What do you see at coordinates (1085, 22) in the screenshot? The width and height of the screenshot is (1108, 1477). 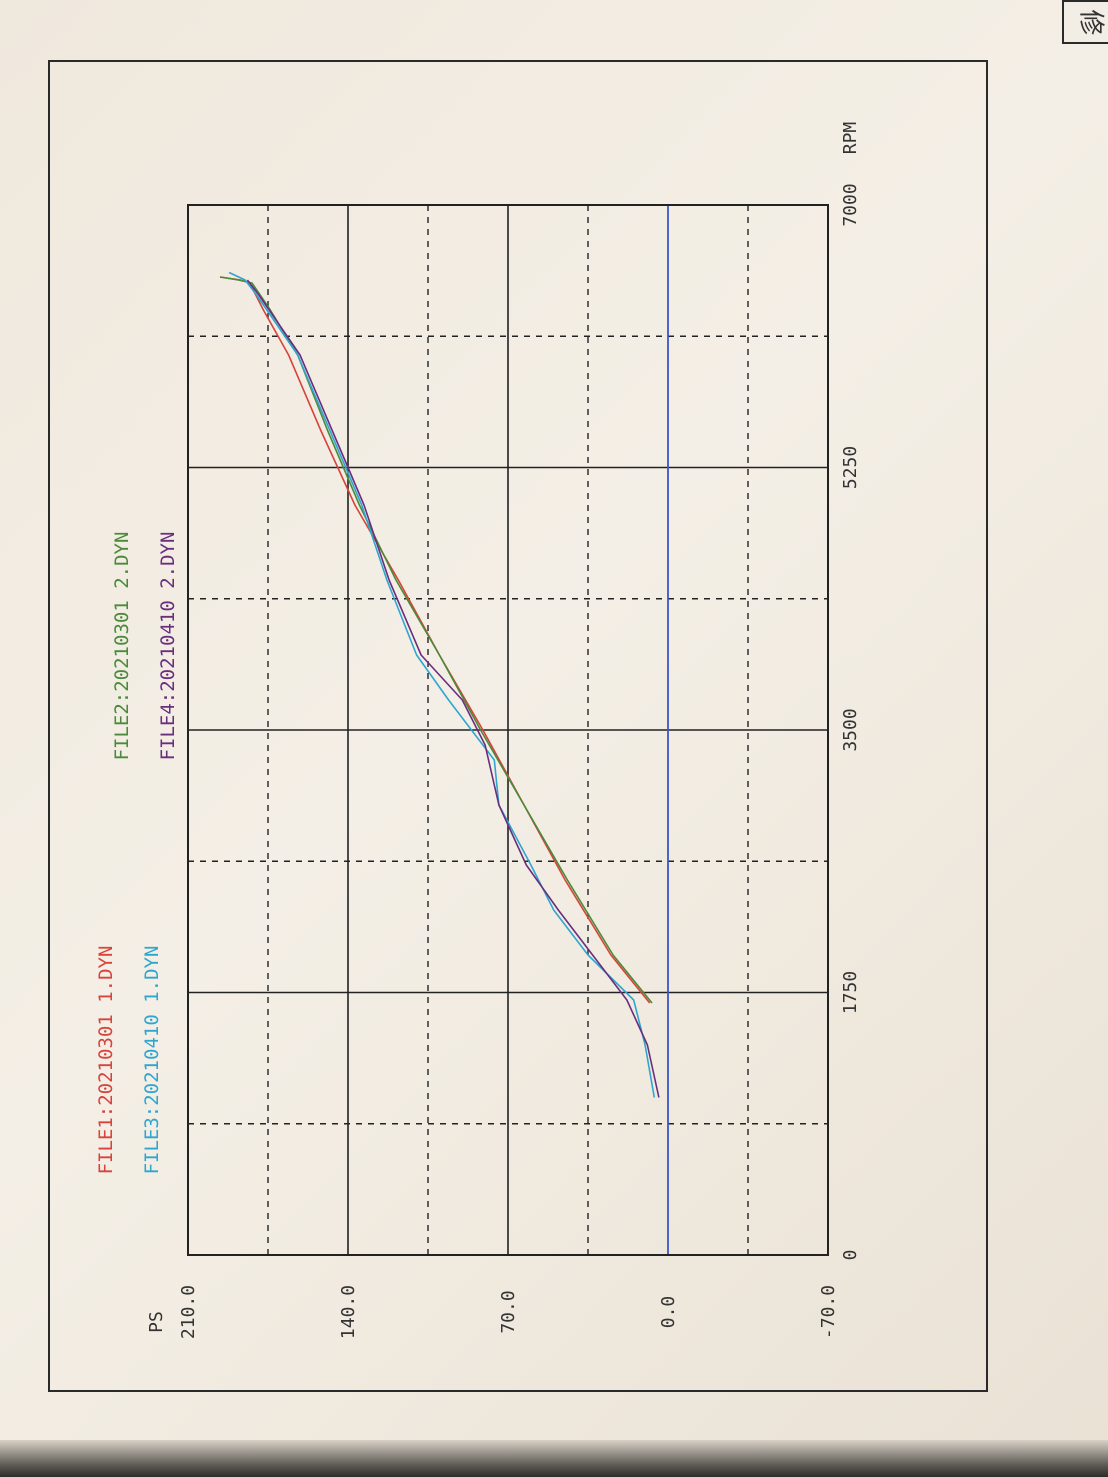 I see `corner-box` at bounding box center [1085, 22].